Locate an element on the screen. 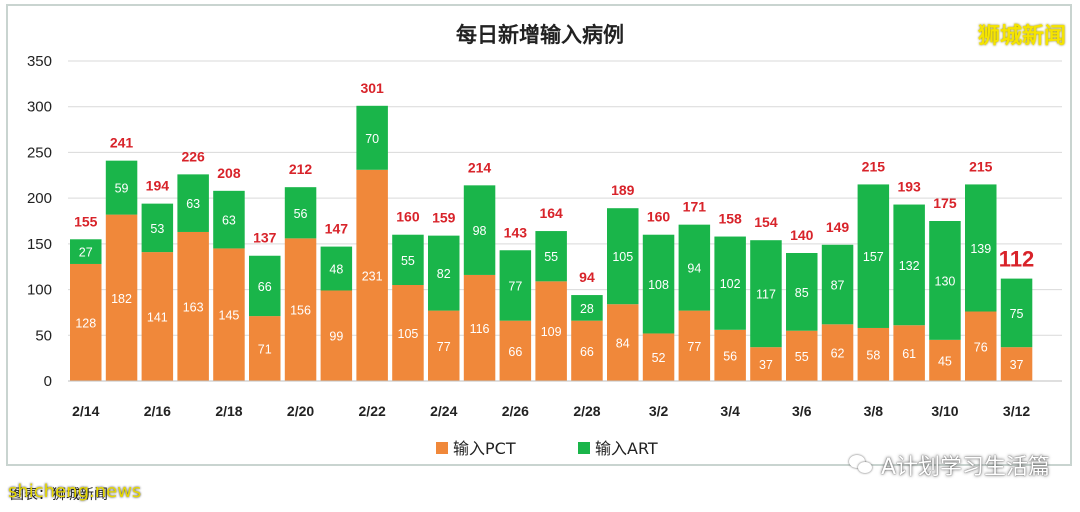  data-label-art: 132 is located at coordinates (909, 266).